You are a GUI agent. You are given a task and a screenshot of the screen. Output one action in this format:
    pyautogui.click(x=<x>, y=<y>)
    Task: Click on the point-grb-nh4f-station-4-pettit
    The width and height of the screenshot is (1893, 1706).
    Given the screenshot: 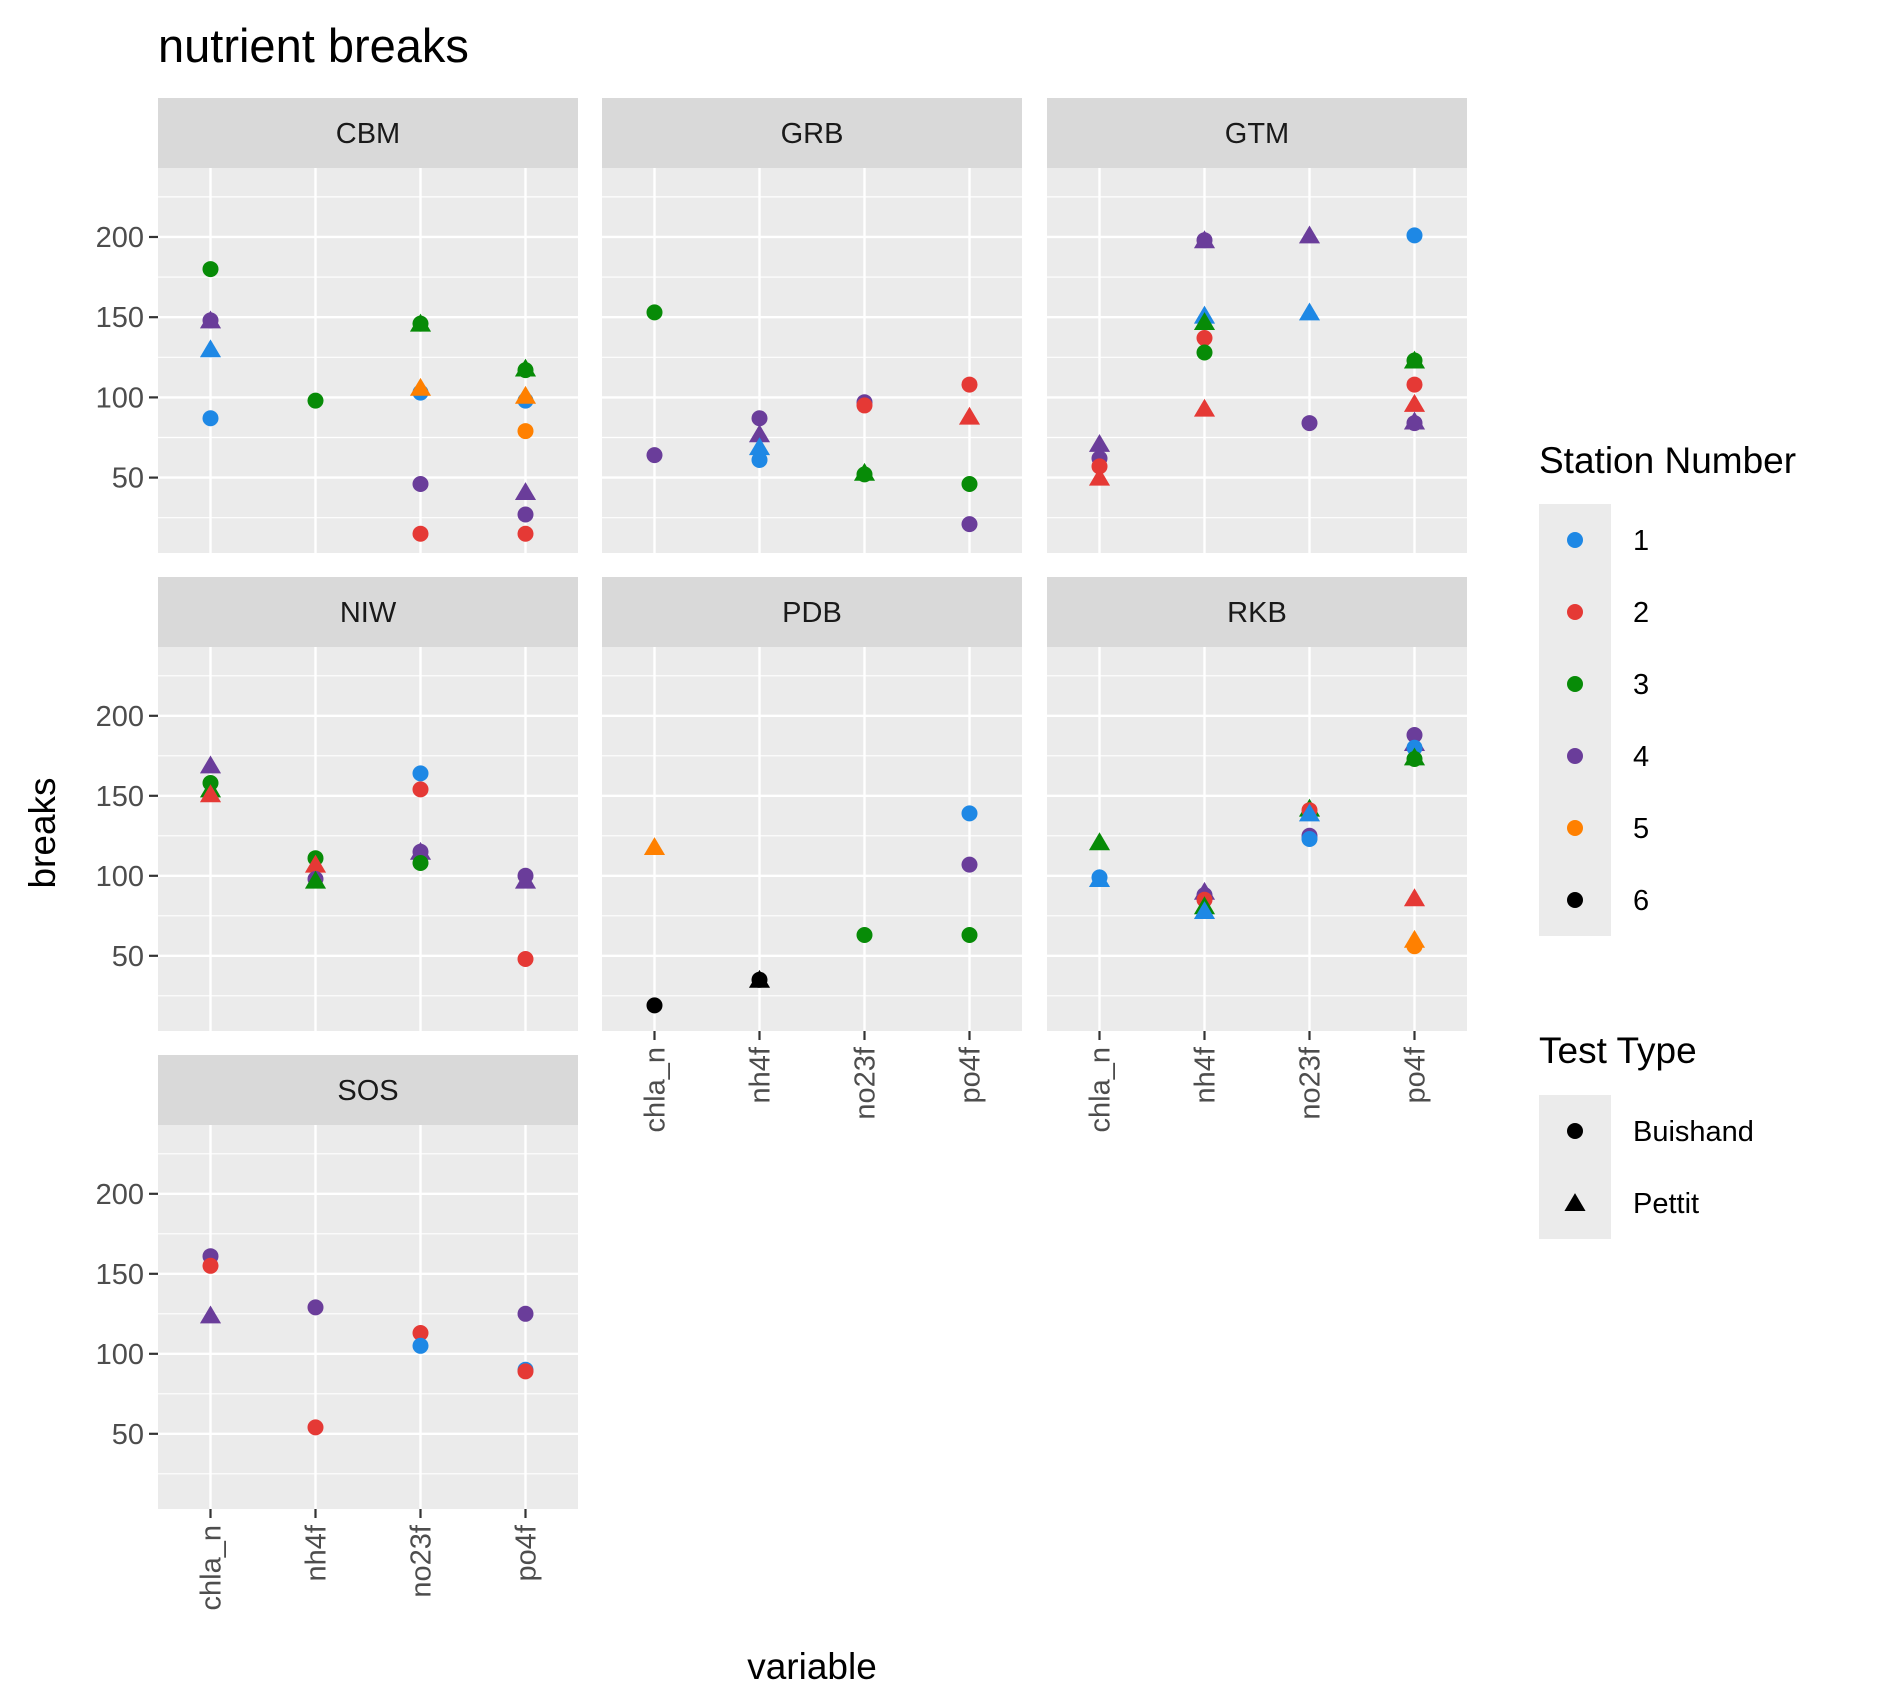 What is the action you would take?
    pyautogui.click(x=759, y=433)
    